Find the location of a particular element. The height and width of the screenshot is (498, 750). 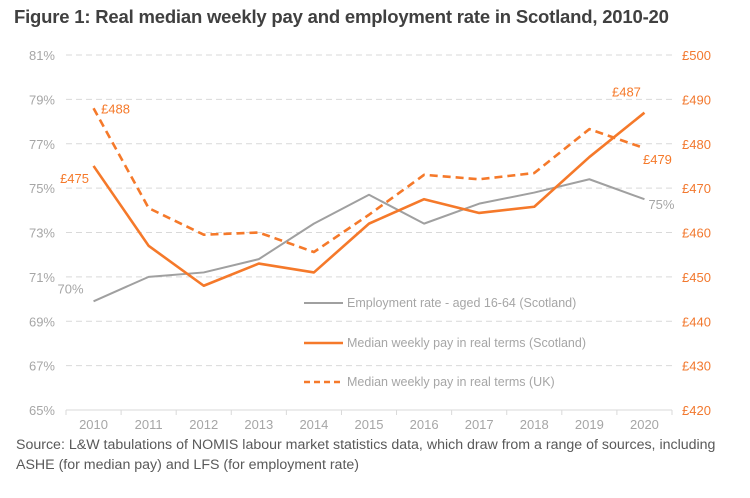

data-label: £475 is located at coordinates (74, 178).